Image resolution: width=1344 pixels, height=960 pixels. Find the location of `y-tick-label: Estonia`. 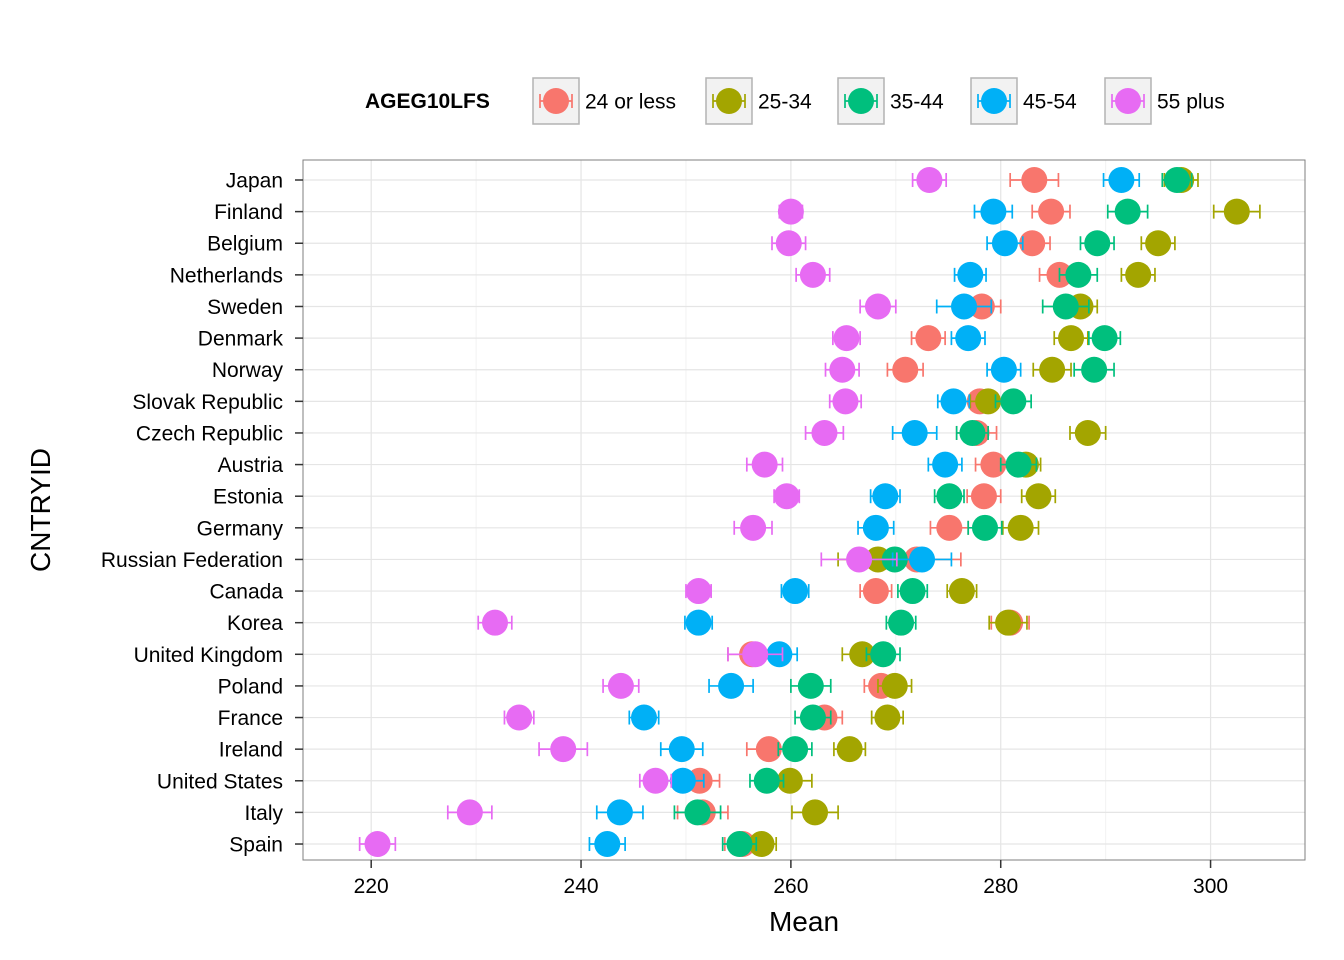

y-tick-label: Estonia is located at coordinates (248, 497).